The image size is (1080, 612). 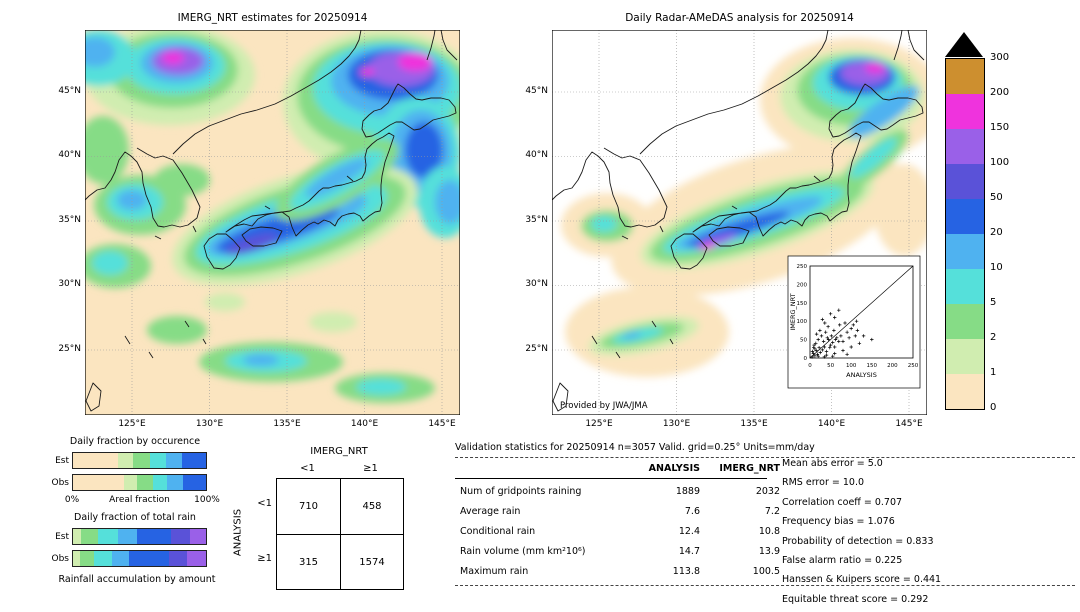 What do you see at coordinates (802, 267) in the screenshot?
I see `inset-y-tick: 250` at bounding box center [802, 267].